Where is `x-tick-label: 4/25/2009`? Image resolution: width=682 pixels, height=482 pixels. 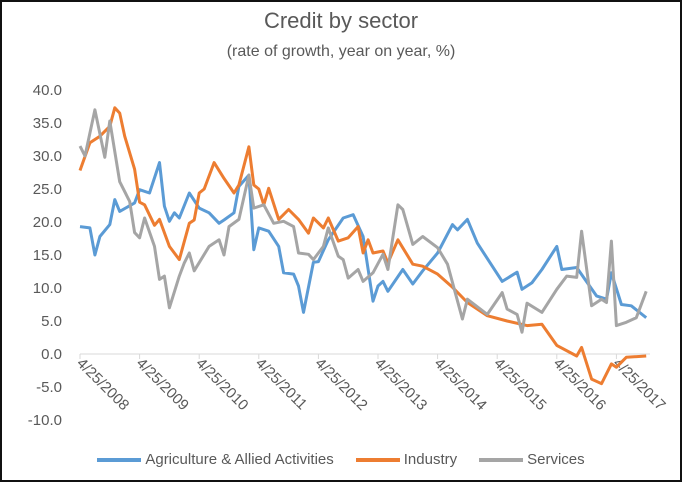 x-tick-label: 4/25/2009 is located at coordinates (162, 384).